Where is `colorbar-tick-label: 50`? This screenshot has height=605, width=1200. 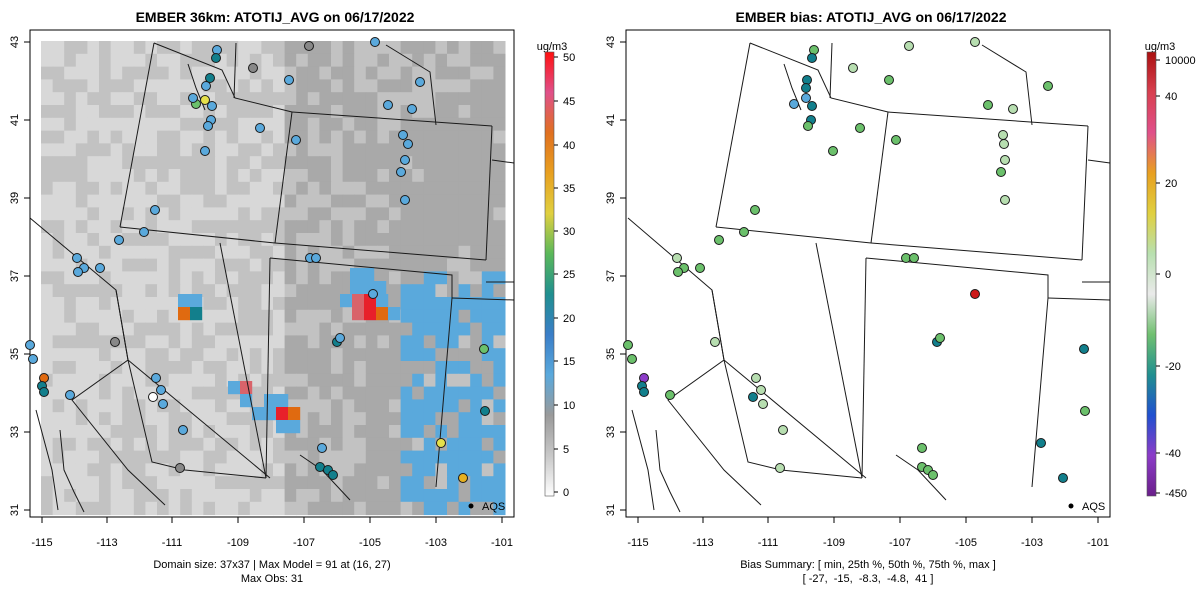
colorbar-tick-label: 50 is located at coordinates (569, 58).